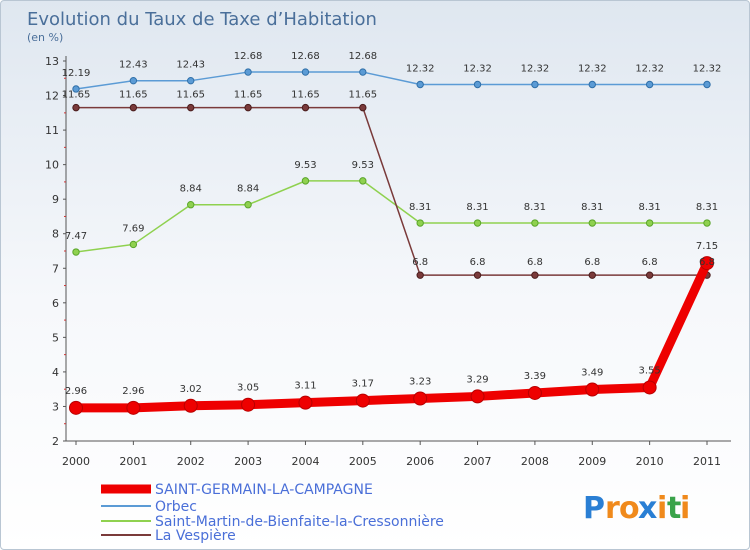  I want to click on y-tick-label: 3, so click(55, 406).